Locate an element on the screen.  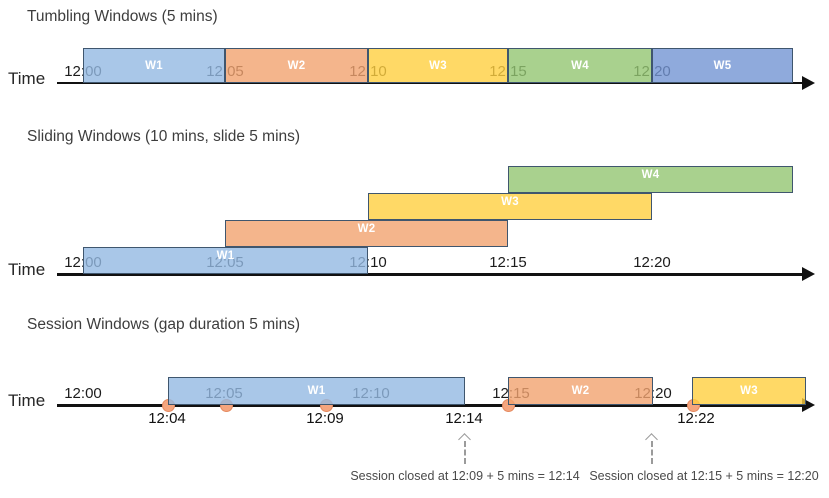
event-time-label: 12:22 is located at coordinates (696, 418).